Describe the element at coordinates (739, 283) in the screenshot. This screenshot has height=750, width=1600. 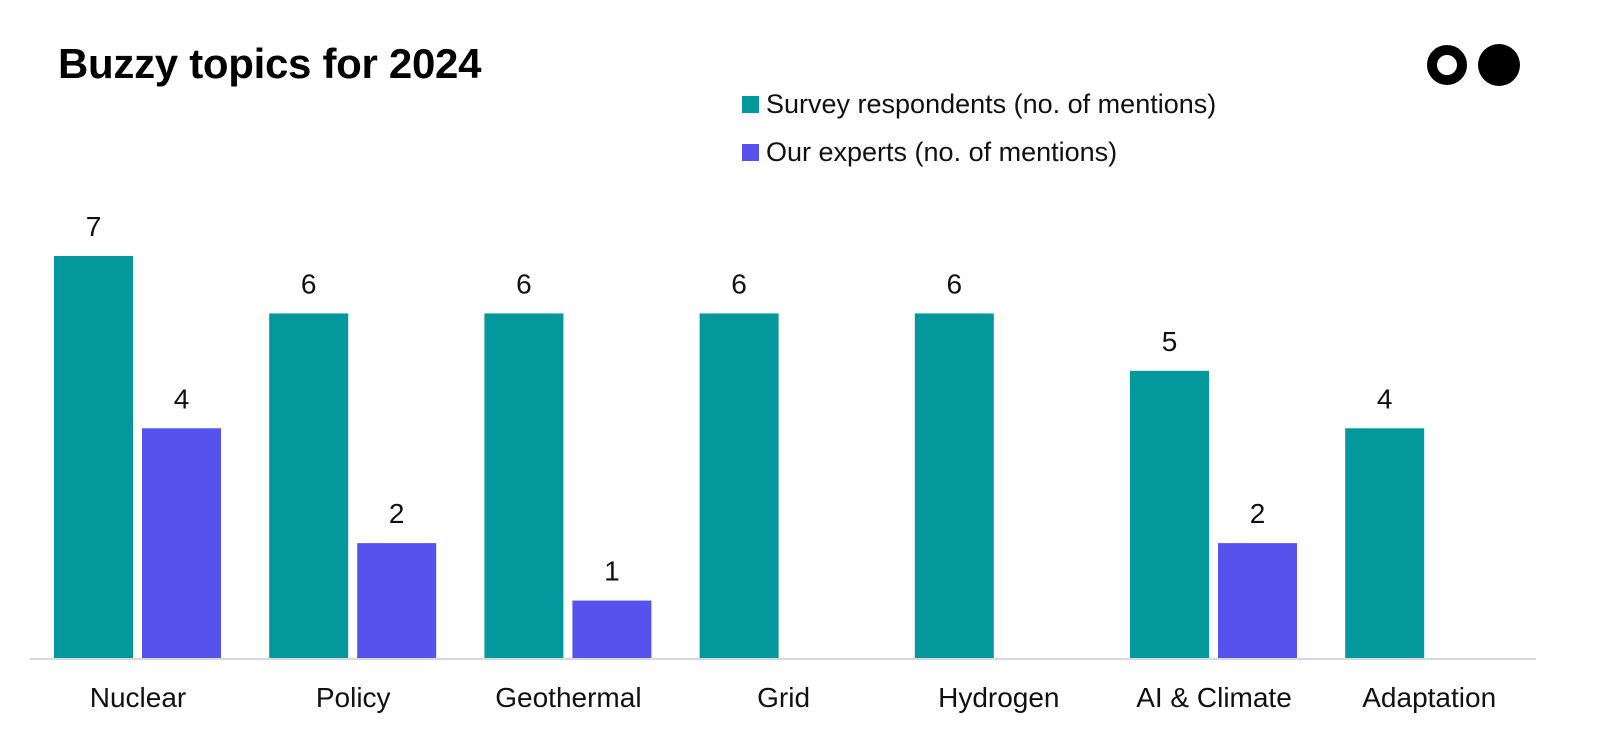
I see `data-label-grid-survey: 6` at that location.